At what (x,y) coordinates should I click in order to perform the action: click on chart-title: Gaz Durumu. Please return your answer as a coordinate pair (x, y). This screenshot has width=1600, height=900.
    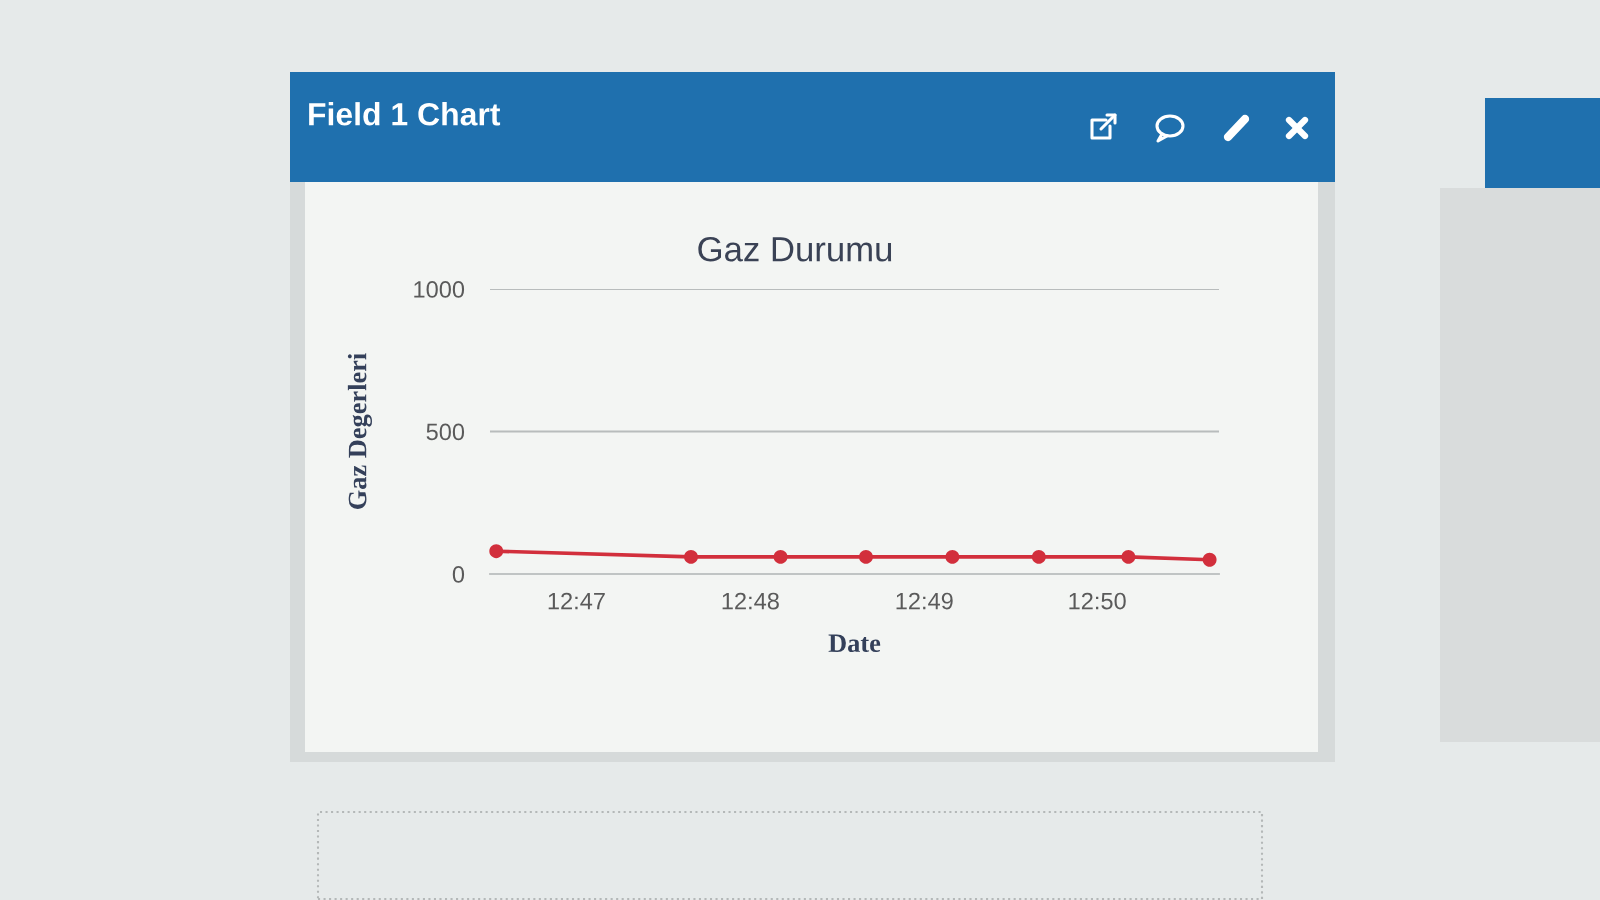
    Looking at the image, I should click on (795, 249).